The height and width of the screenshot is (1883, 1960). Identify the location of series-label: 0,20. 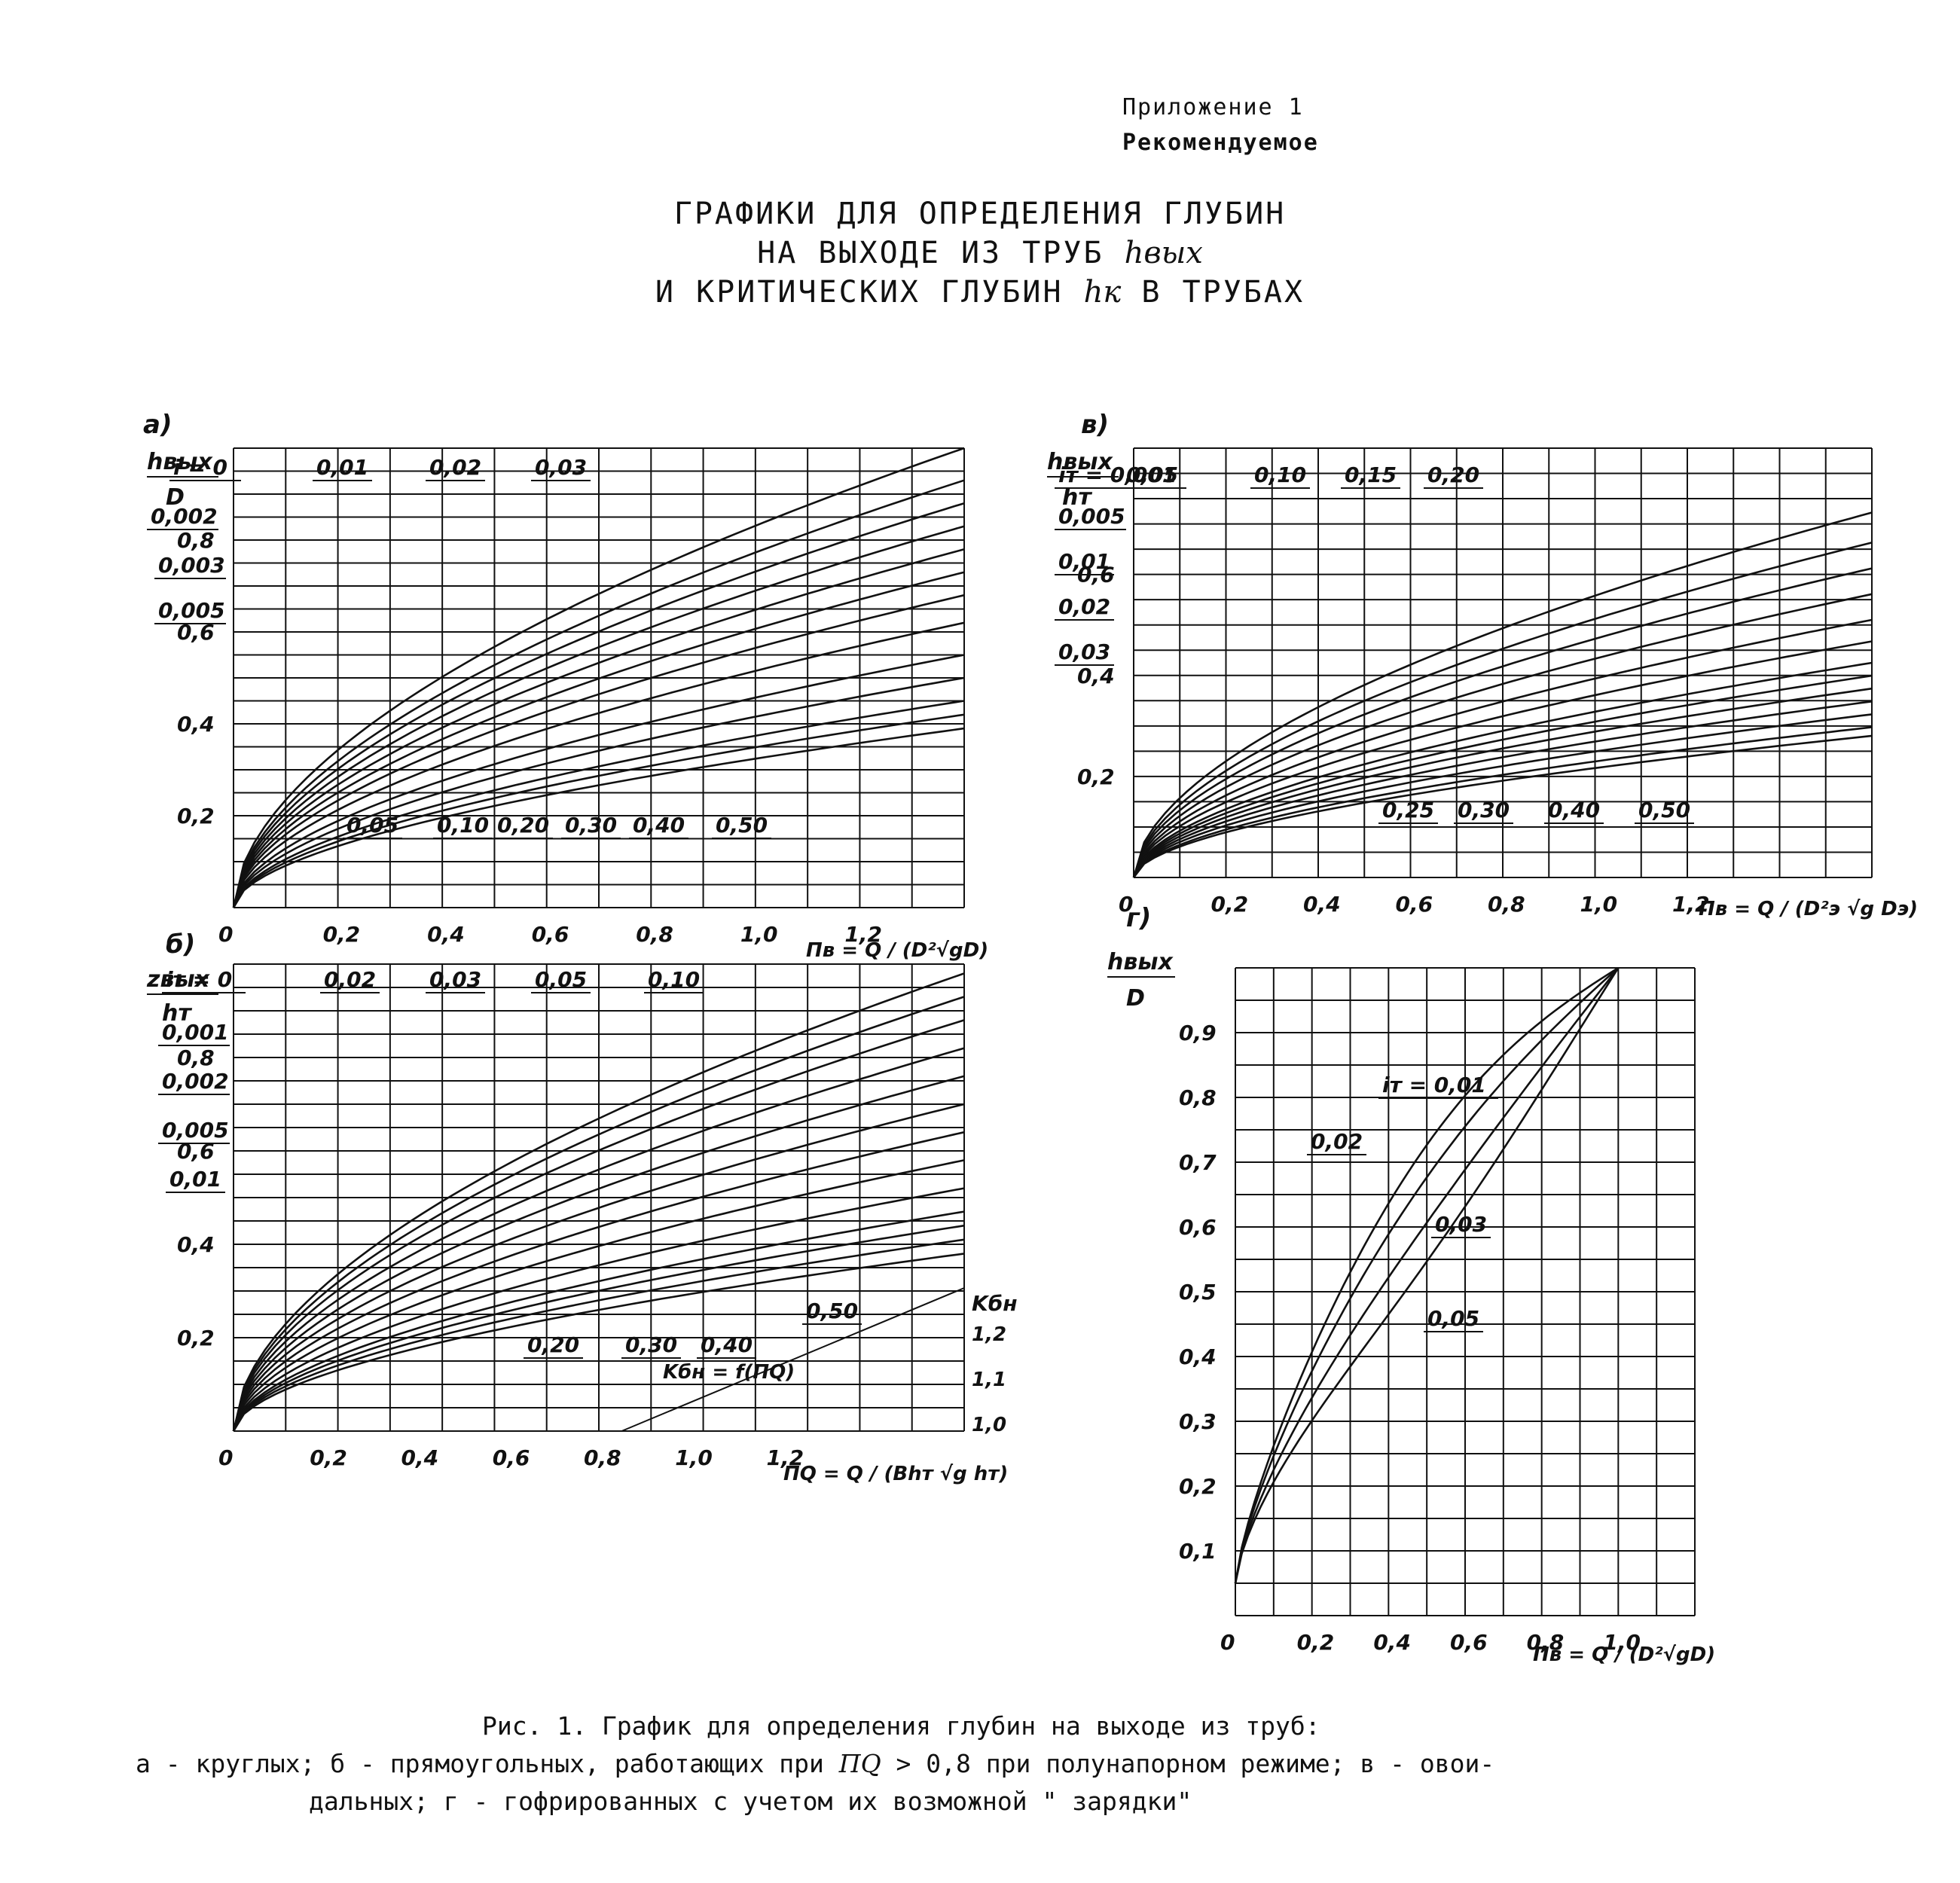
(523, 825).